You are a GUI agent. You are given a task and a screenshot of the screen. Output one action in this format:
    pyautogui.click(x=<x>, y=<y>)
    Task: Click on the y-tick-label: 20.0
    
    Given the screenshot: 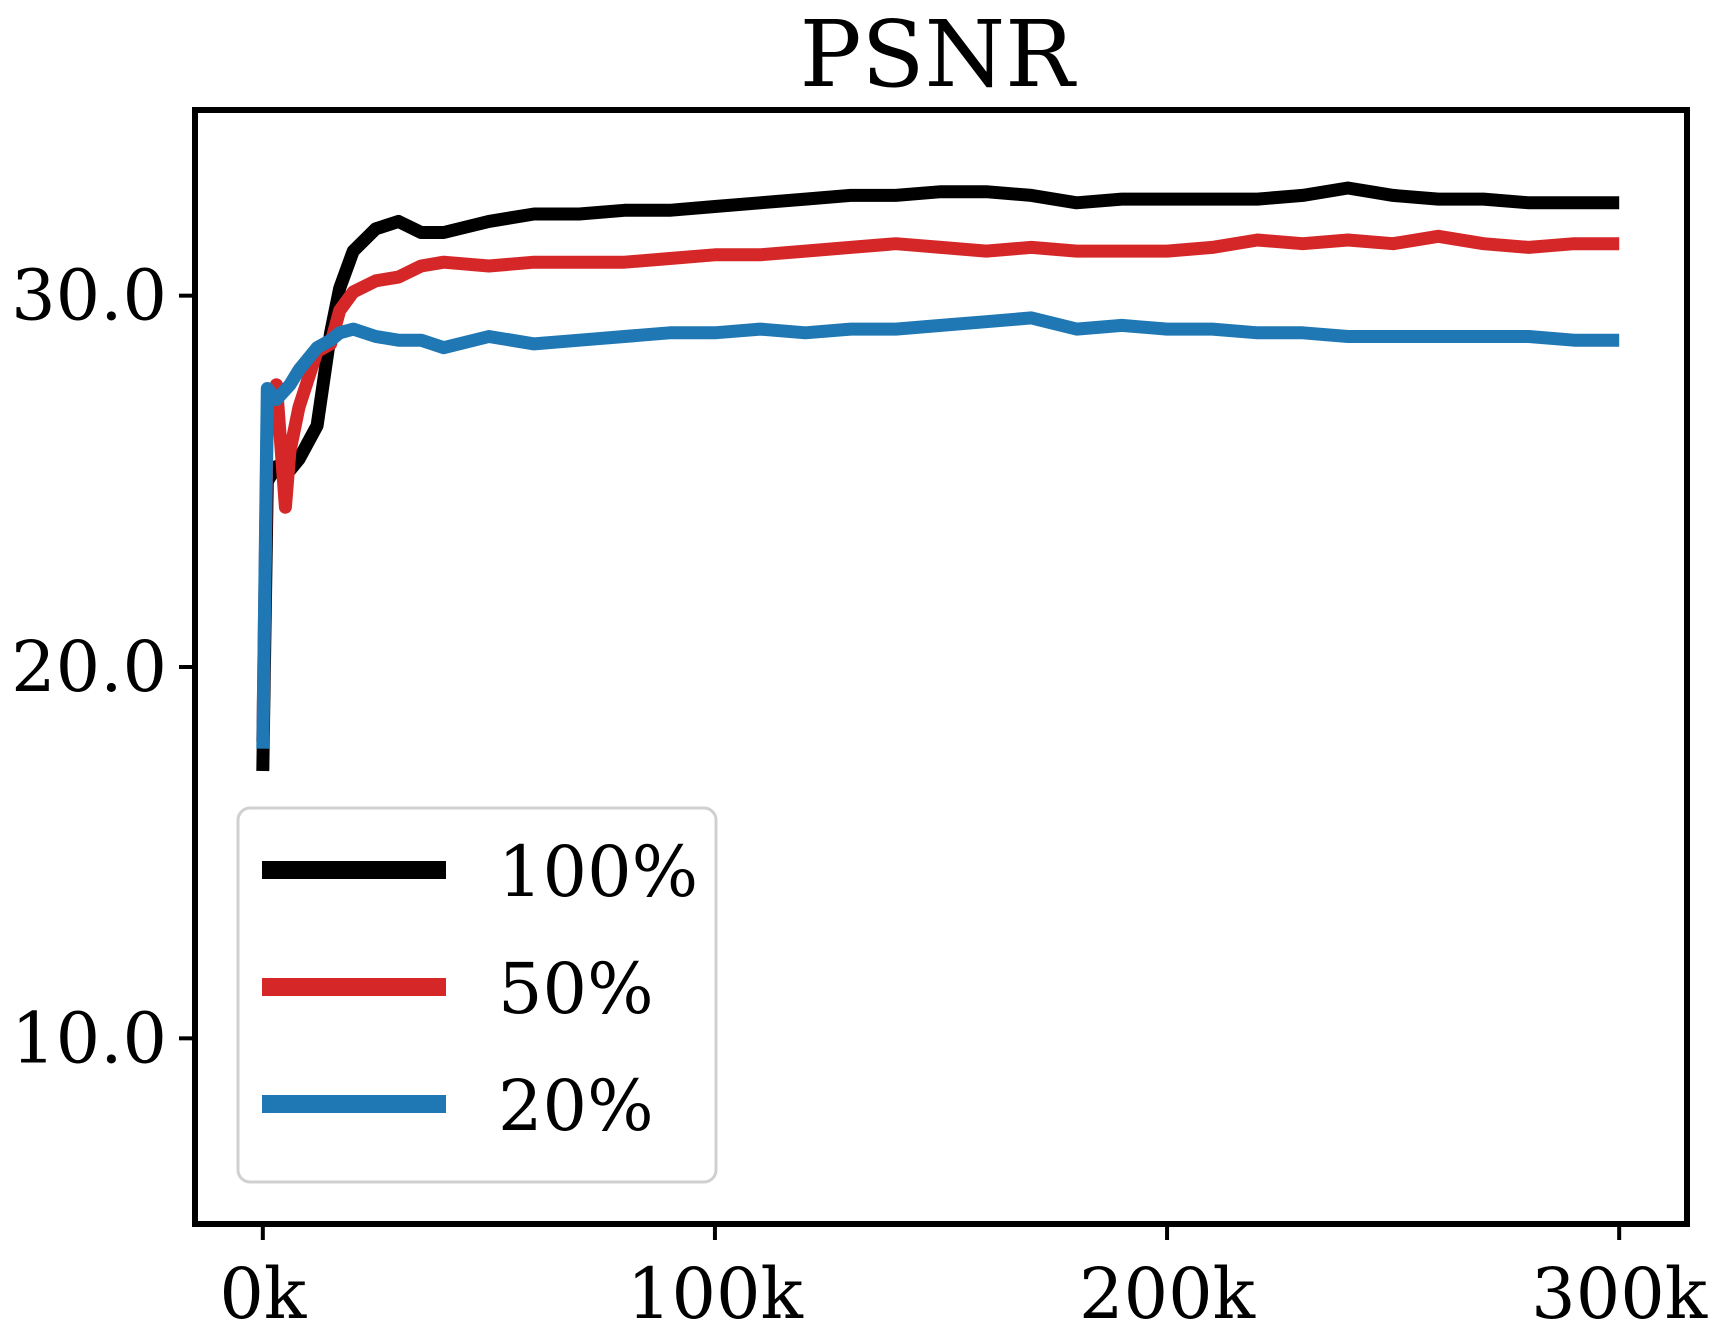 What is the action you would take?
    pyautogui.click(x=89, y=667)
    